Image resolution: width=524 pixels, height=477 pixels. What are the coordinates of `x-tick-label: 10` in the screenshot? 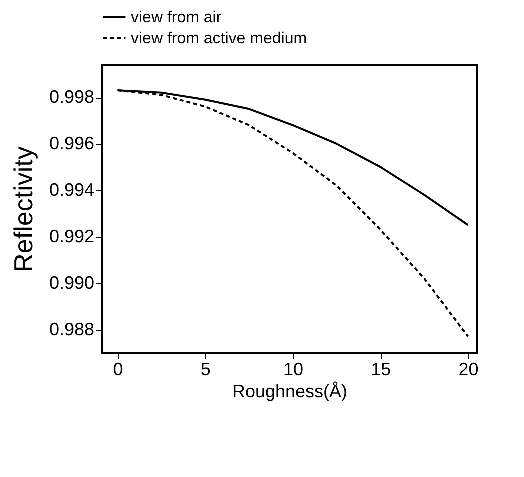 It's located at (293, 370).